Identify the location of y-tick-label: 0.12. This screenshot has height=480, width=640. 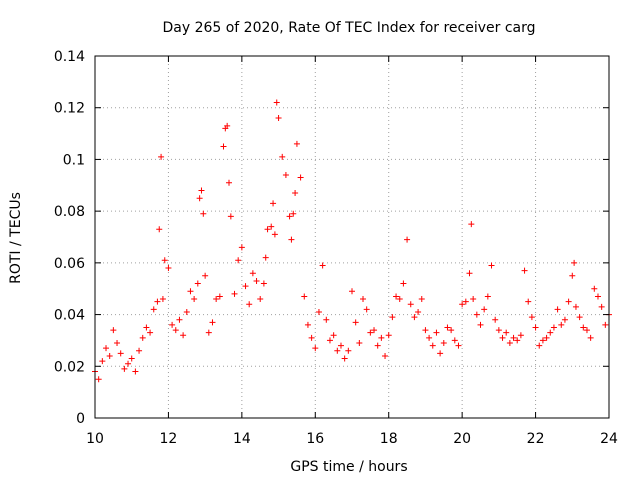
(69, 109).